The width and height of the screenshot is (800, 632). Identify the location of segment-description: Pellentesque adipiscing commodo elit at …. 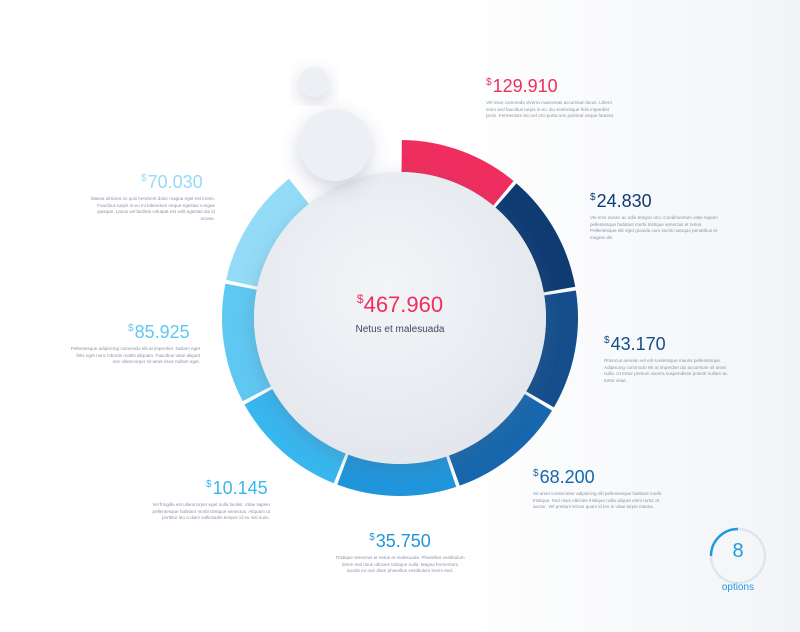
(135, 355).